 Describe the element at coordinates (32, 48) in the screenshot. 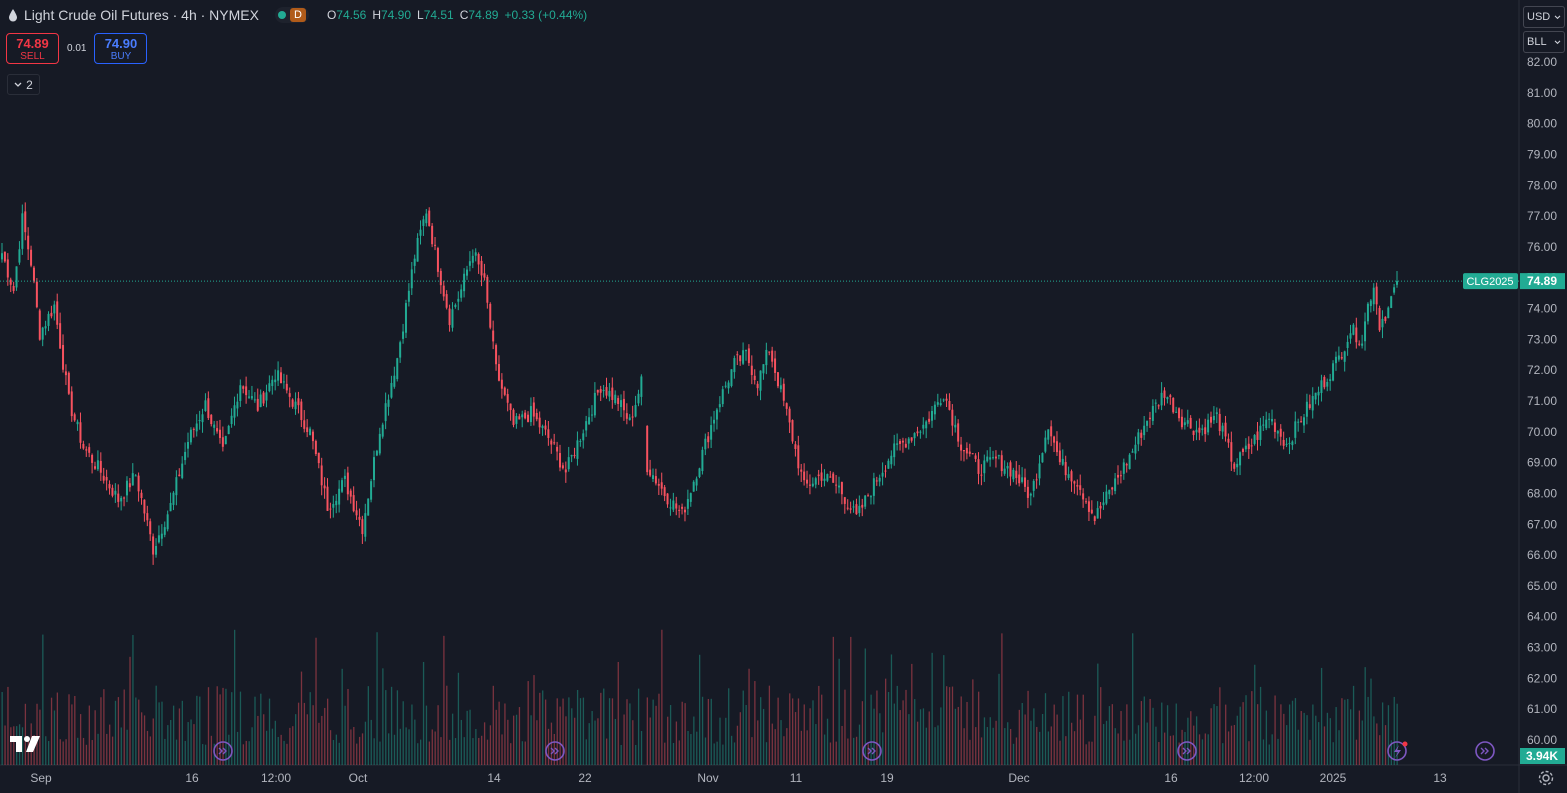

I see `sell-button: 74.89 SELL` at that location.